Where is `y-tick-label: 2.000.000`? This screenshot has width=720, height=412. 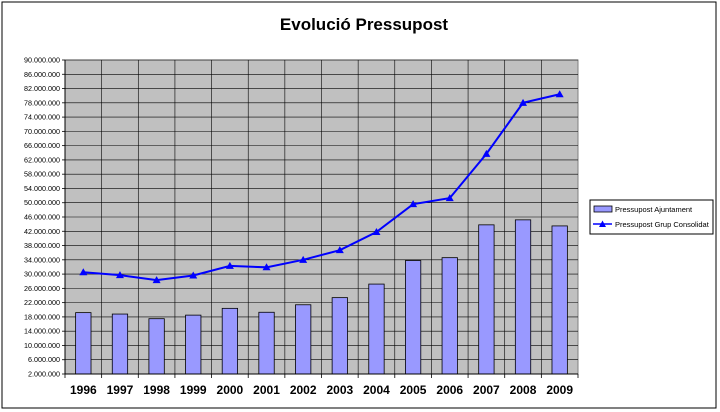
y-tick-label: 2.000.000 is located at coordinates (44, 374).